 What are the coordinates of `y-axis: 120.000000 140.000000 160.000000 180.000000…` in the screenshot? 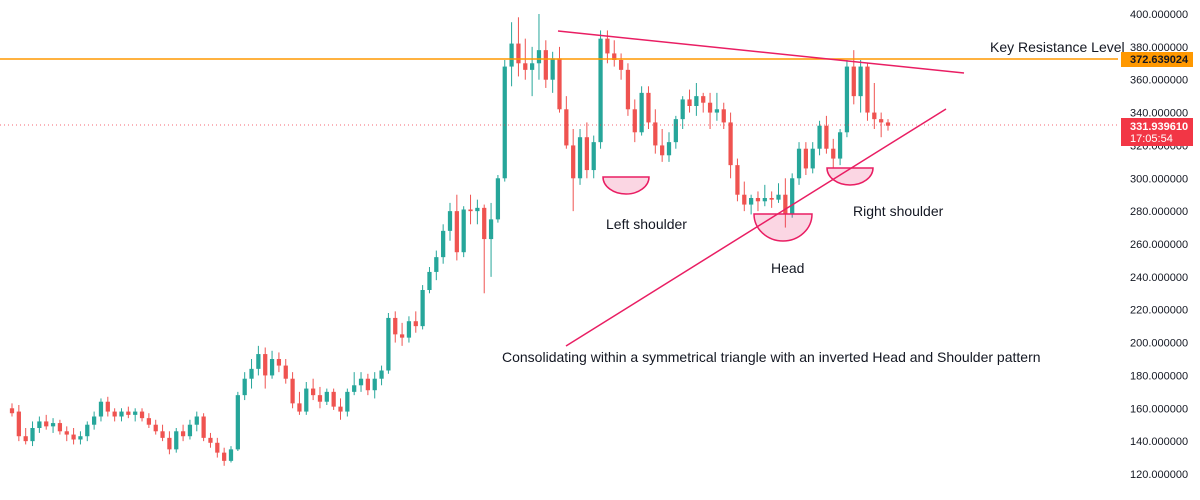 It's located at (1159, 245).